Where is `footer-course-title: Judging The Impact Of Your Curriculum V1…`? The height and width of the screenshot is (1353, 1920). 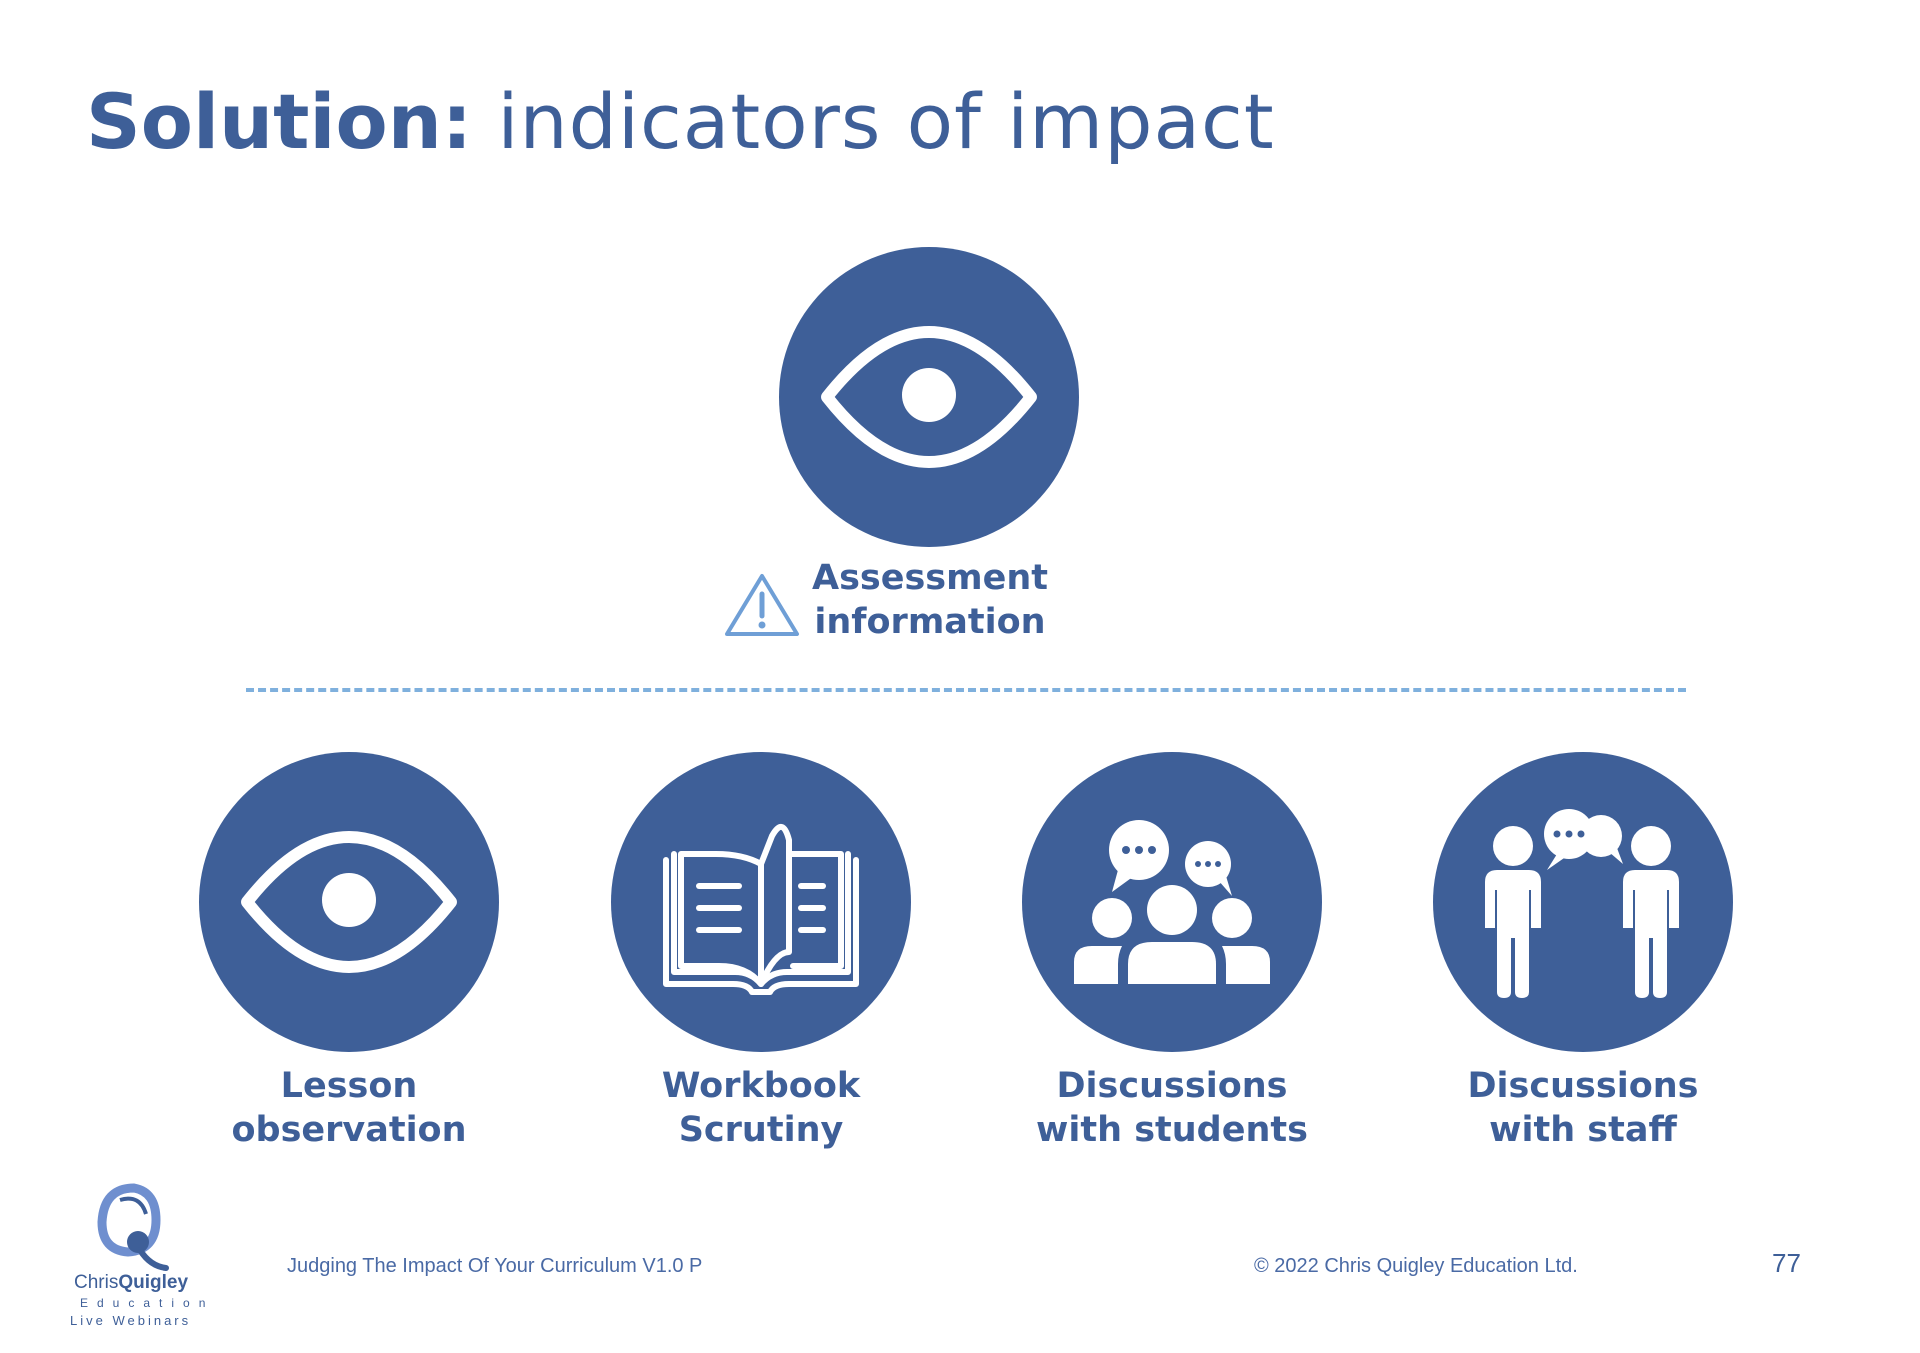 footer-course-title: Judging The Impact Of Your Curriculum V1… is located at coordinates (495, 1266).